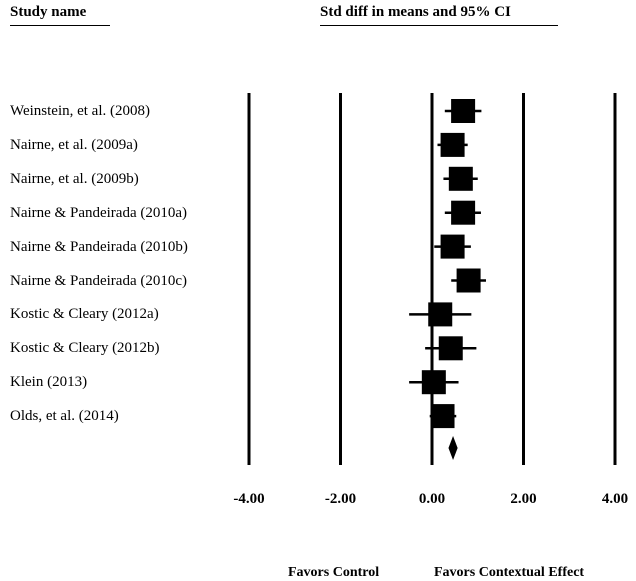  Describe the element at coordinates (60, 25) in the screenshot. I see `study-name-underline` at that location.